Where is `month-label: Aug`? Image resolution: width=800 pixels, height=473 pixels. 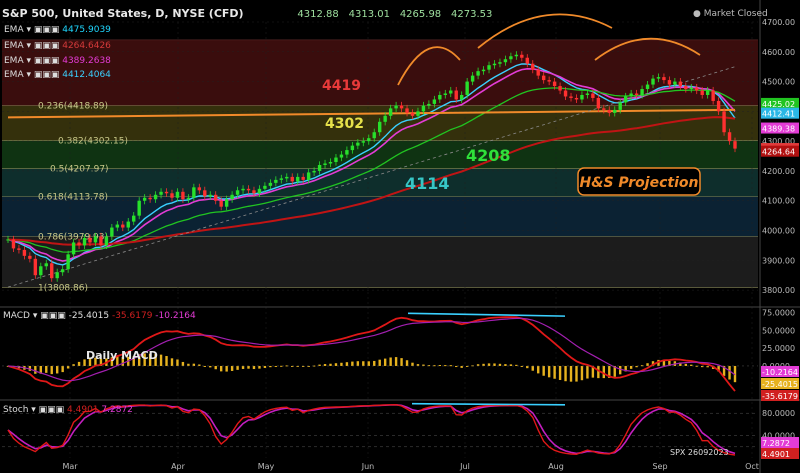
month-label: Aug is located at coordinates (556, 466).